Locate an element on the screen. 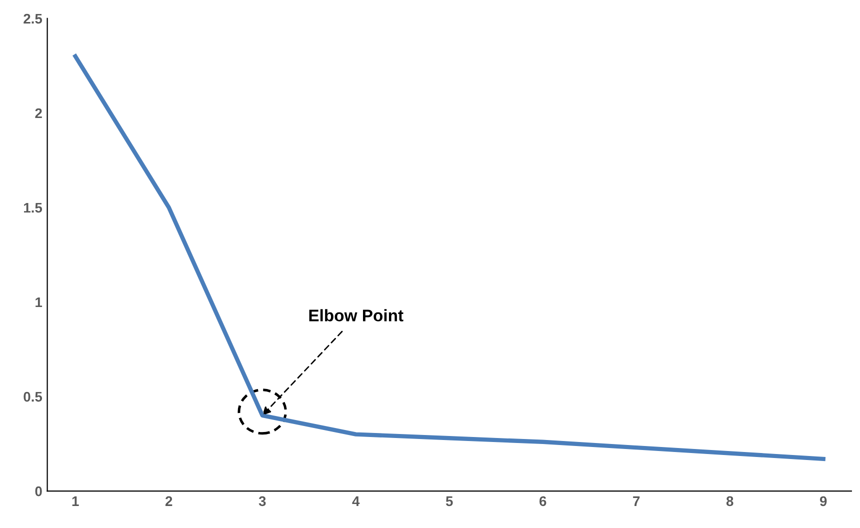 The image size is (860, 528). y-tick-label: 0 is located at coordinates (38, 491).